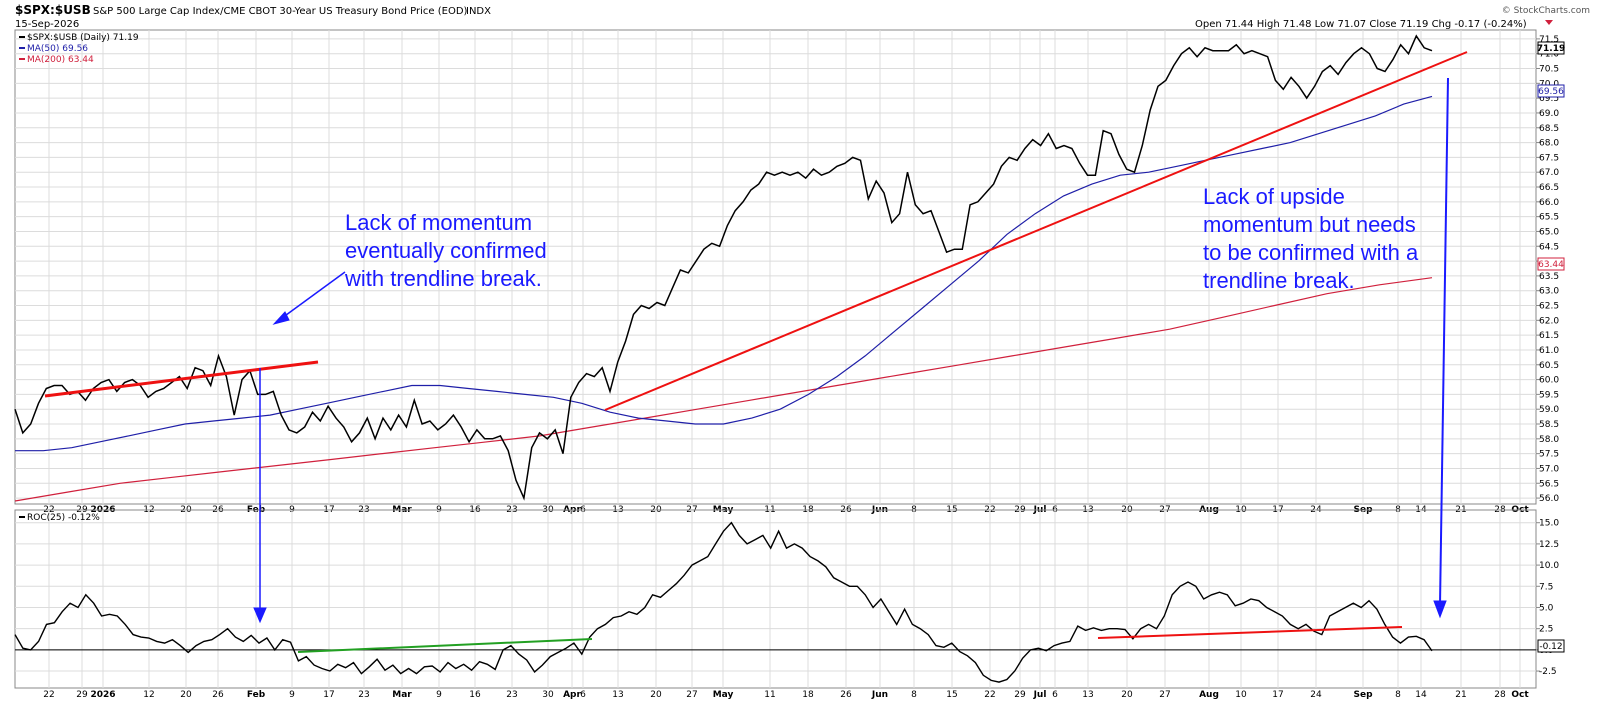  What do you see at coordinates (1549, 366) in the screenshot?
I see `price-y-tick-label: 60.5` at bounding box center [1549, 366].